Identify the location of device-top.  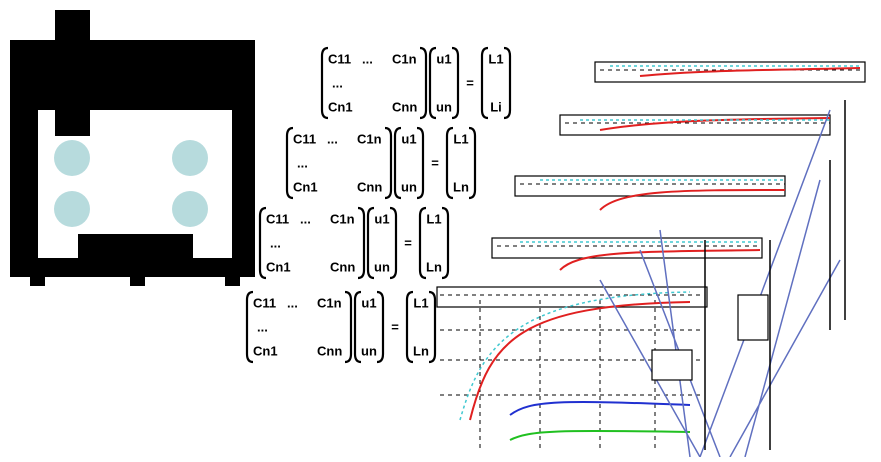
(72, 26).